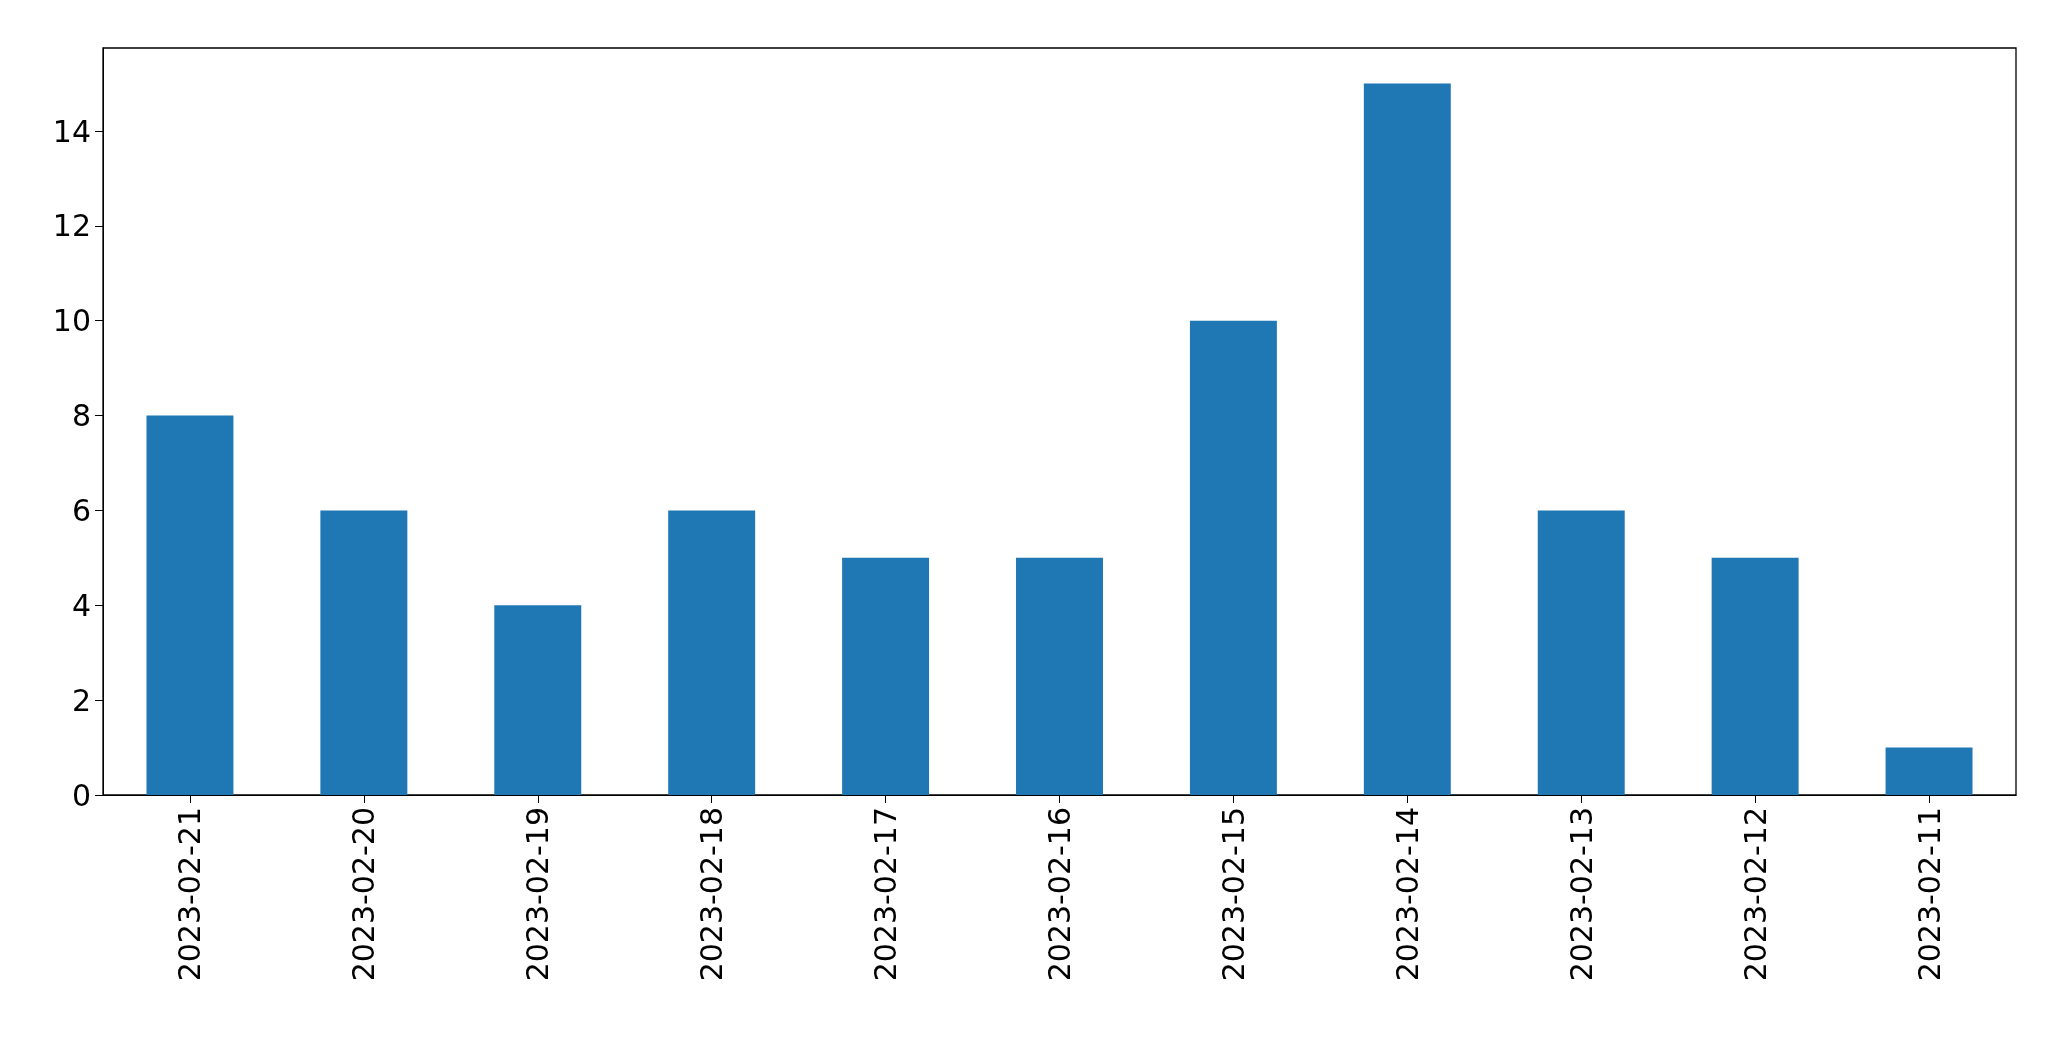 The height and width of the screenshot is (1061, 2071). I want to click on y-tick-label: 2, so click(81, 700).